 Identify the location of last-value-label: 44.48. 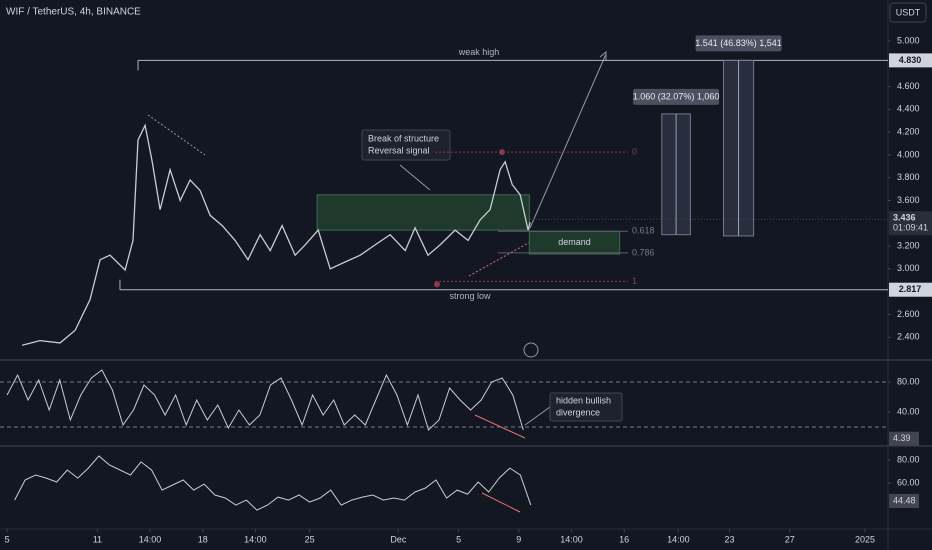
(904, 500).